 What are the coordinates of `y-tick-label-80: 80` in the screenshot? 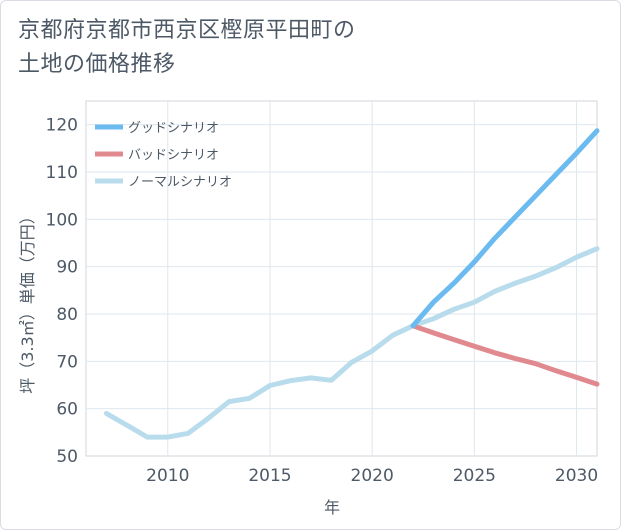 It's located at (67, 315).